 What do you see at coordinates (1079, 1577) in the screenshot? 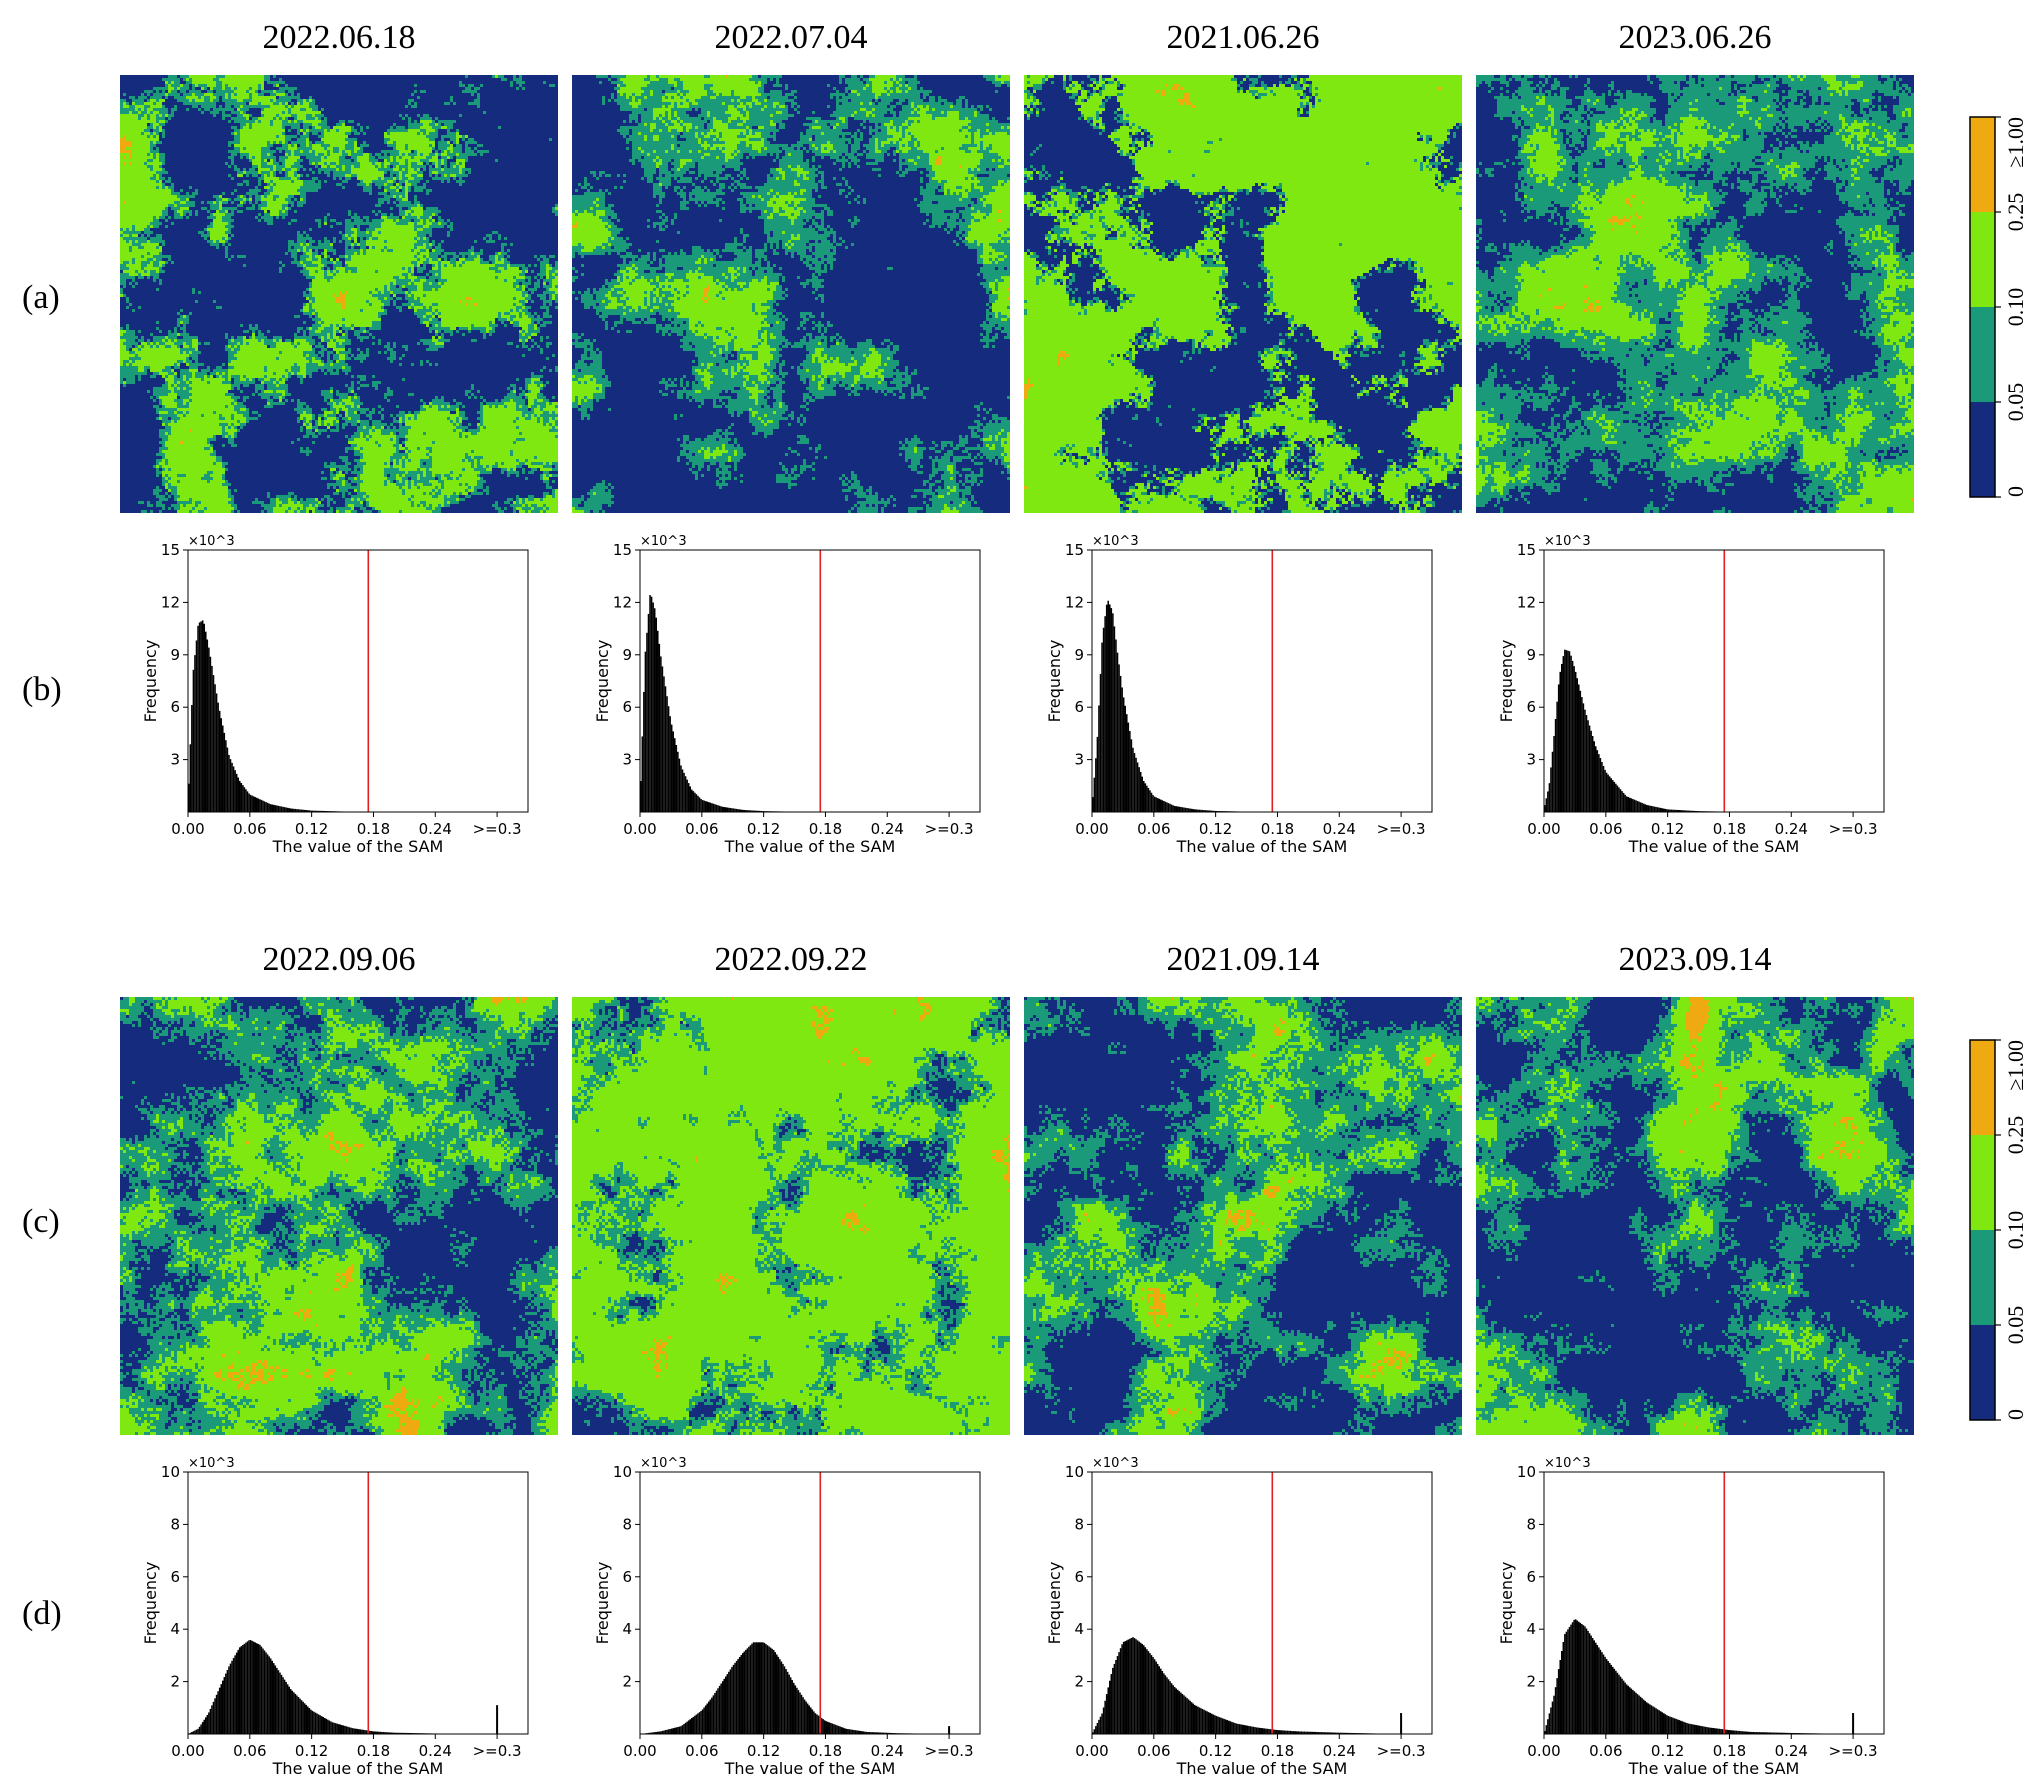
I see `y-tick-label: 6` at bounding box center [1079, 1577].